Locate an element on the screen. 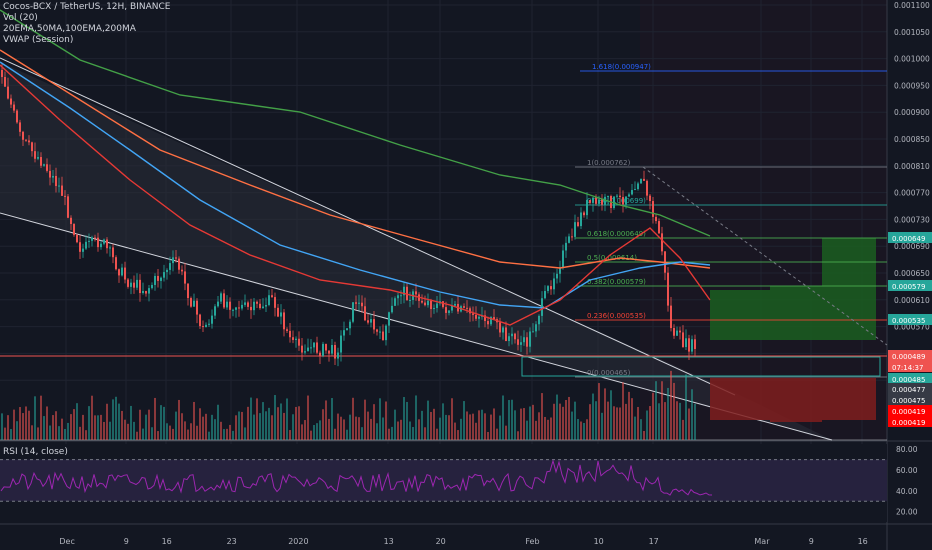  rsi-tick-label: 20.00 is located at coordinates (907, 512).